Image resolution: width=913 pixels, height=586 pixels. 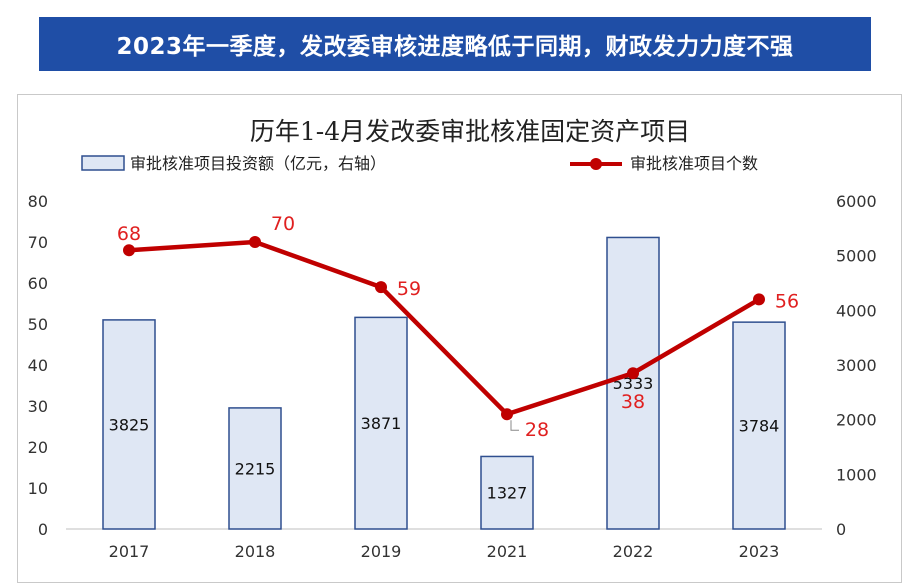 What do you see at coordinates (470, 131) in the screenshot?
I see `chart-title: 历年1-4月发改委审批核准固定资产项目` at bounding box center [470, 131].